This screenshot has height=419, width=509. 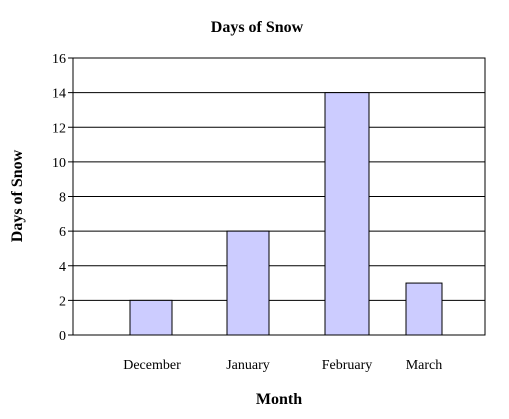 What do you see at coordinates (248, 283) in the screenshot?
I see `bar-january` at bounding box center [248, 283].